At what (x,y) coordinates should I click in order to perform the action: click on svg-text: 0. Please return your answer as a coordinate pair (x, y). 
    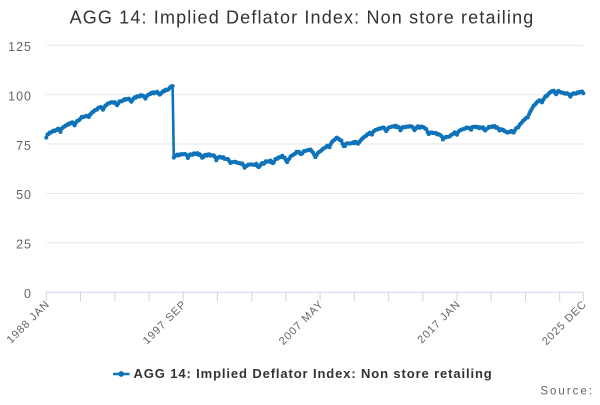
    Looking at the image, I should click on (28, 294).